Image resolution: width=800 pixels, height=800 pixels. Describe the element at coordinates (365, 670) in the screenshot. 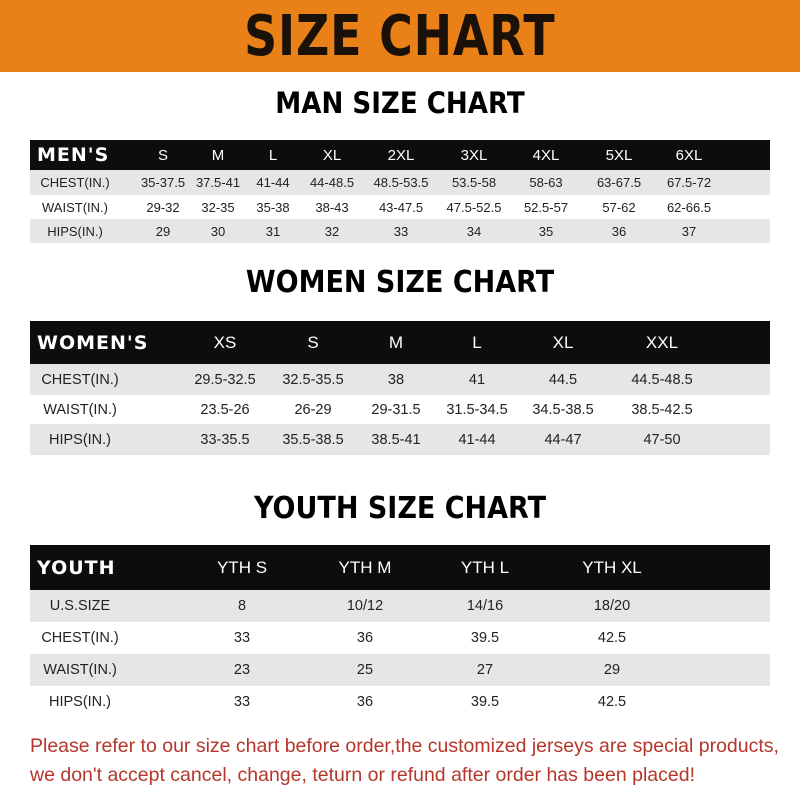

I see `measurement-cell: 25` at that location.